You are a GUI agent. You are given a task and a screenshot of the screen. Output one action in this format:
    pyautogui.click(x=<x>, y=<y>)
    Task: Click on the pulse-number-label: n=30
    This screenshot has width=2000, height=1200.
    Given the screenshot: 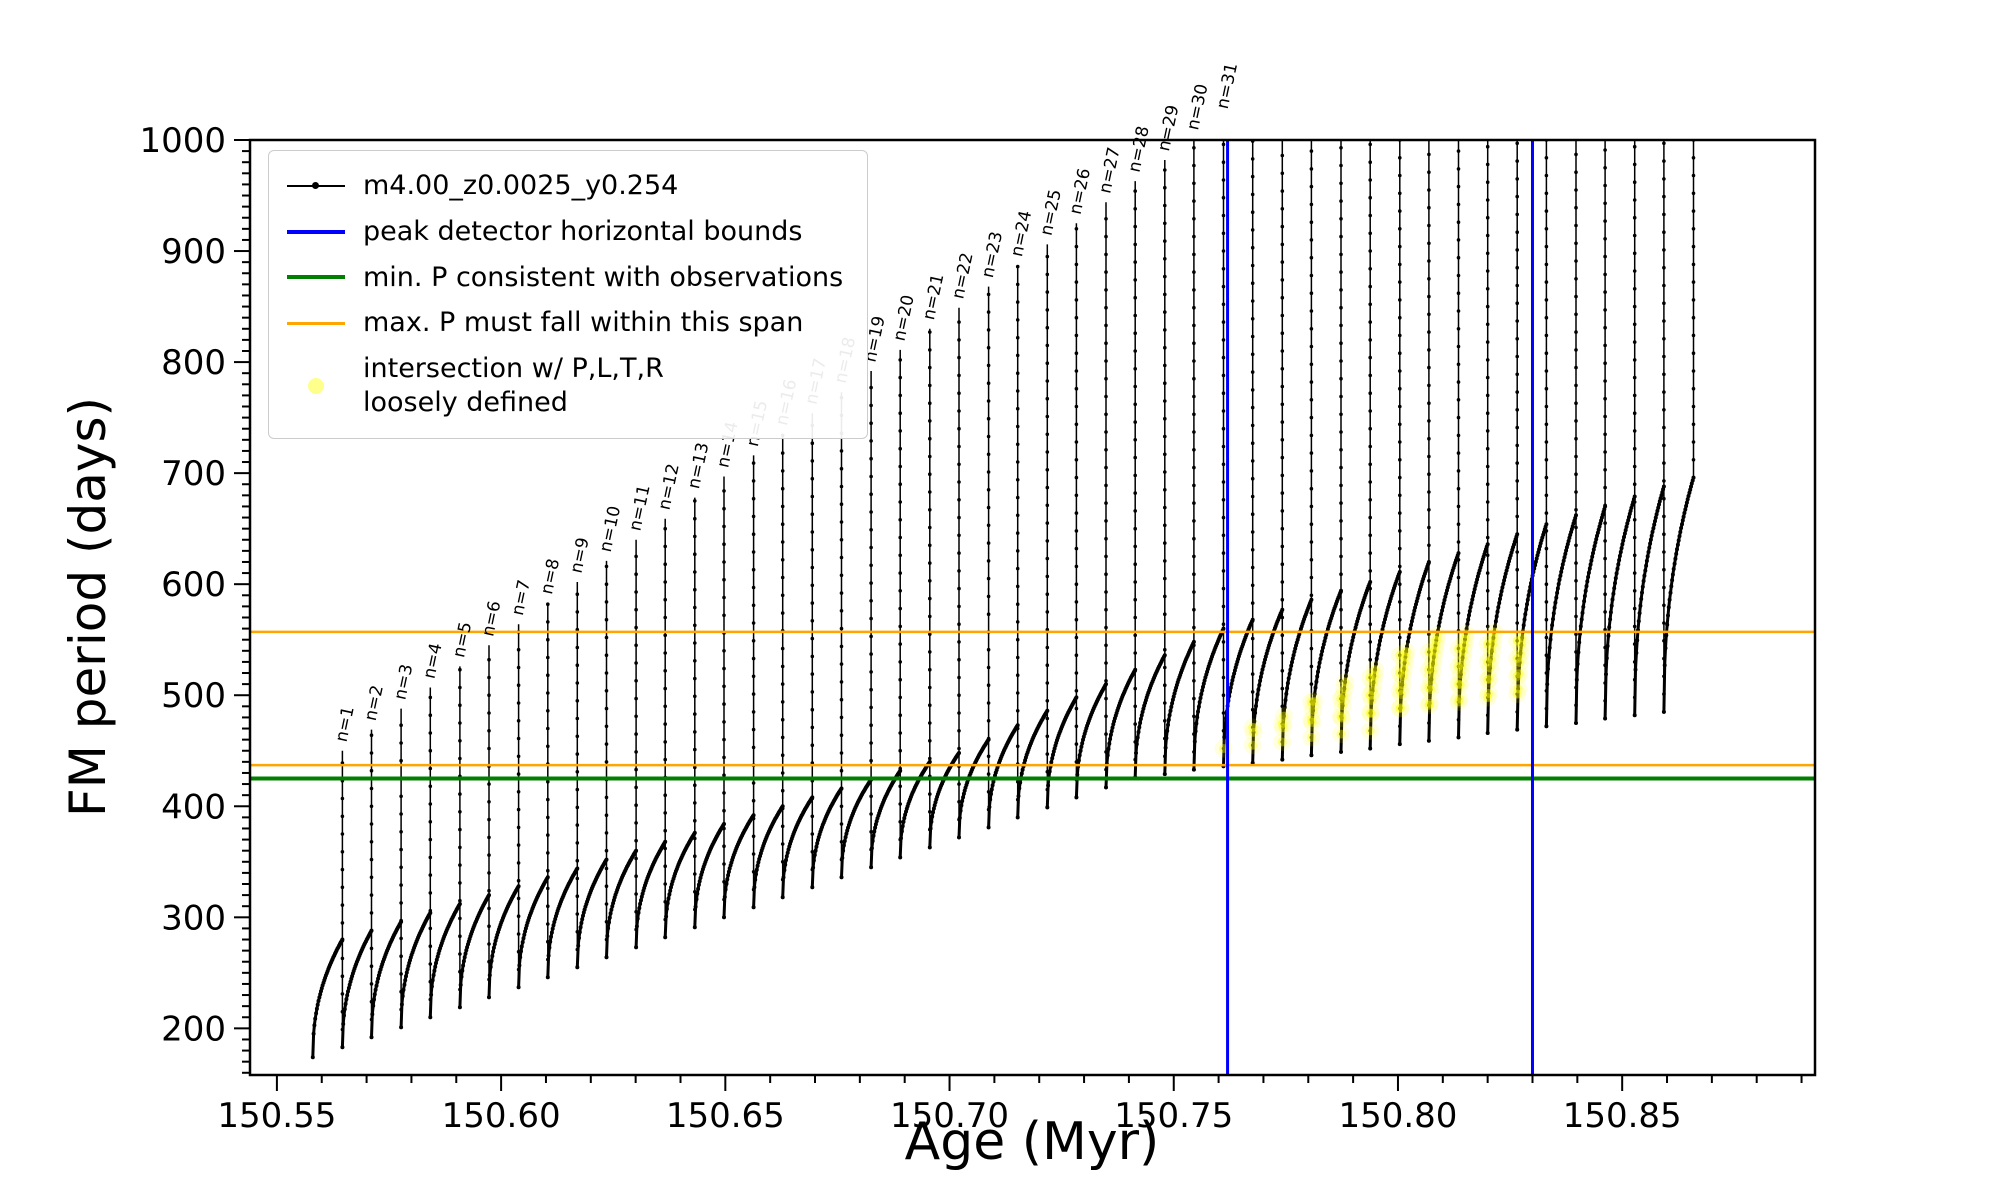 What is the action you would take?
    pyautogui.click(x=1197, y=107)
    